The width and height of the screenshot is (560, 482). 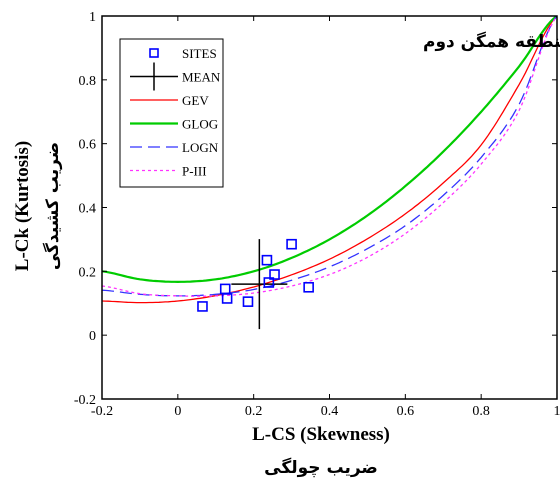 I want to click on legend-item-glog: GLOG, so click(x=174, y=124).